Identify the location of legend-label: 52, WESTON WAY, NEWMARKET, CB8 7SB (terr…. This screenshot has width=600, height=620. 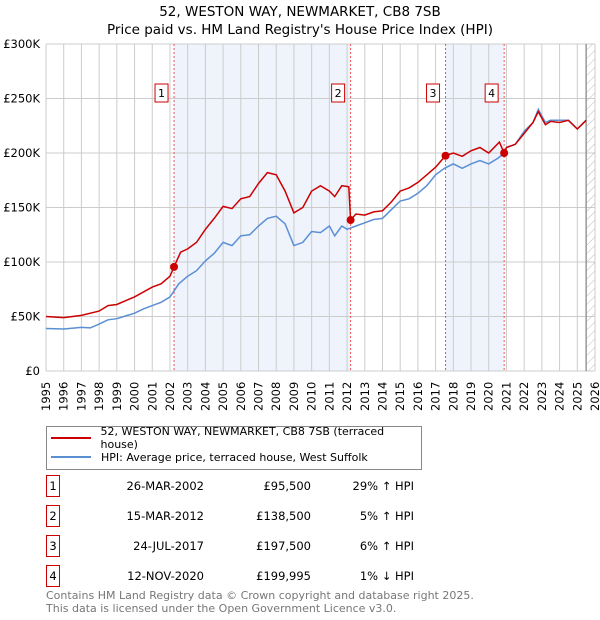
(242, 438).